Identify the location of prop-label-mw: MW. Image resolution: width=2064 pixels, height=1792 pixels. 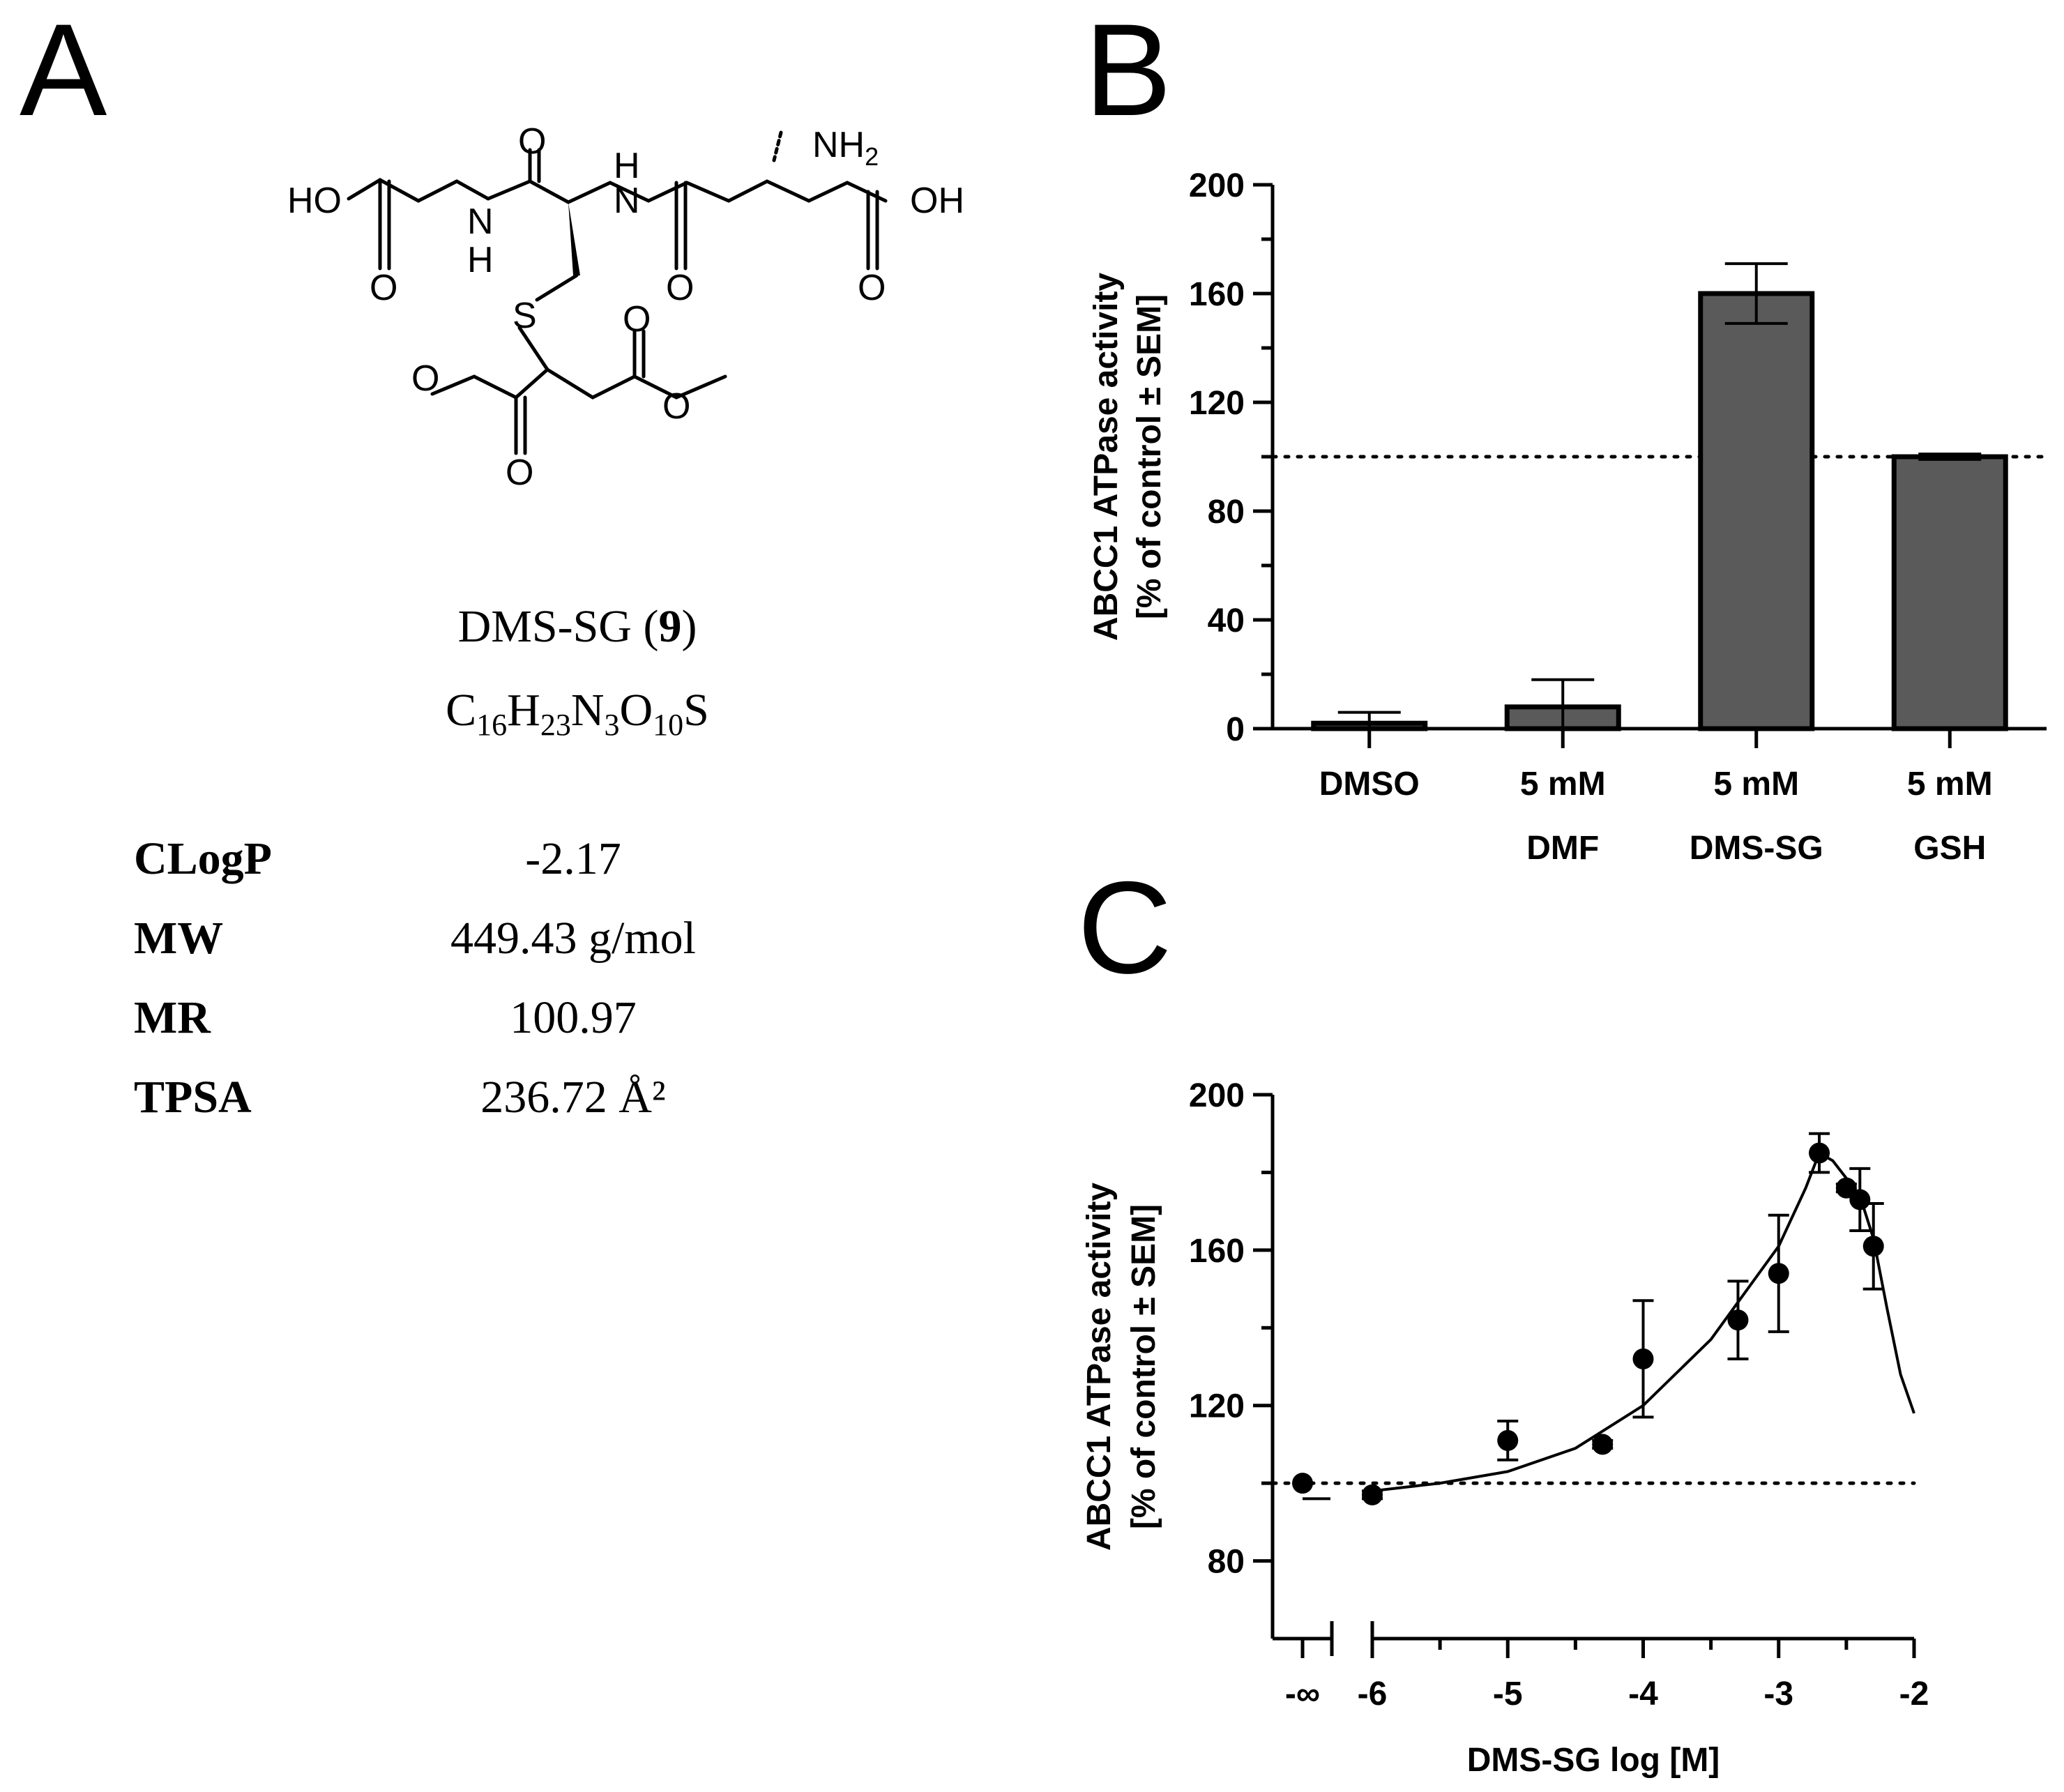
(179, 939).